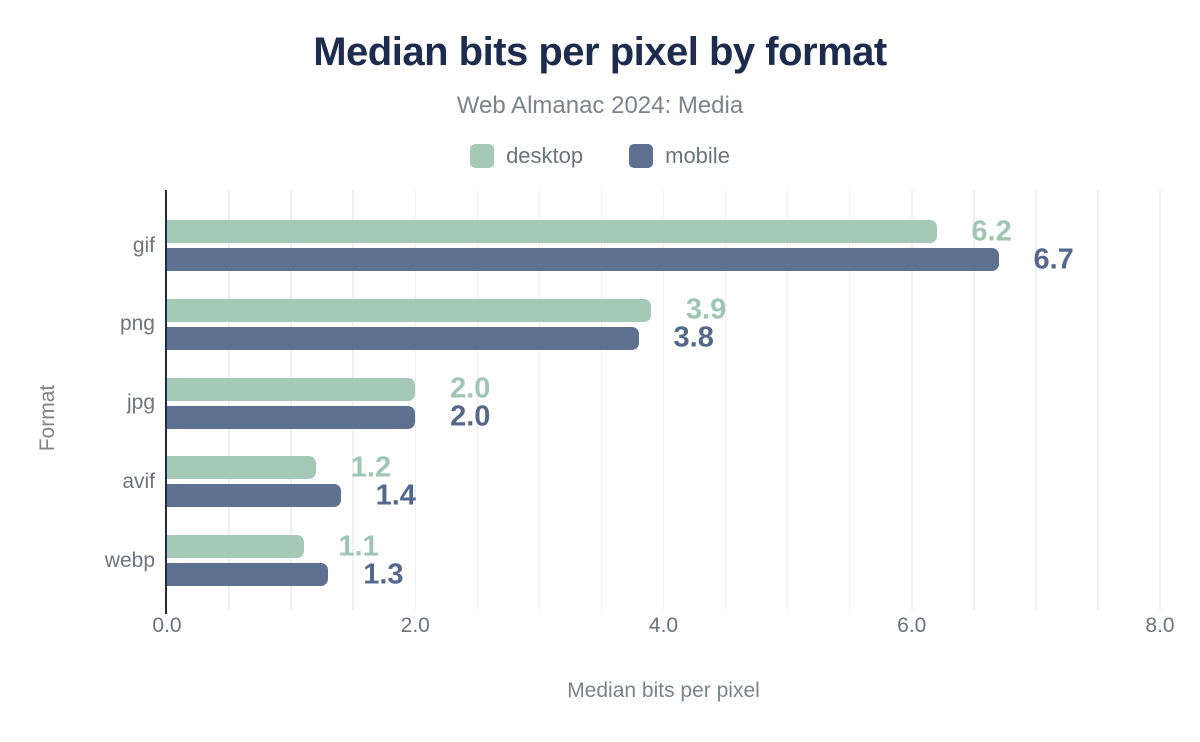  What do you see at coordinates (641, 156) in the screenshot?
I see `legend-swatch-mobile` at bounding box center [641, 156].